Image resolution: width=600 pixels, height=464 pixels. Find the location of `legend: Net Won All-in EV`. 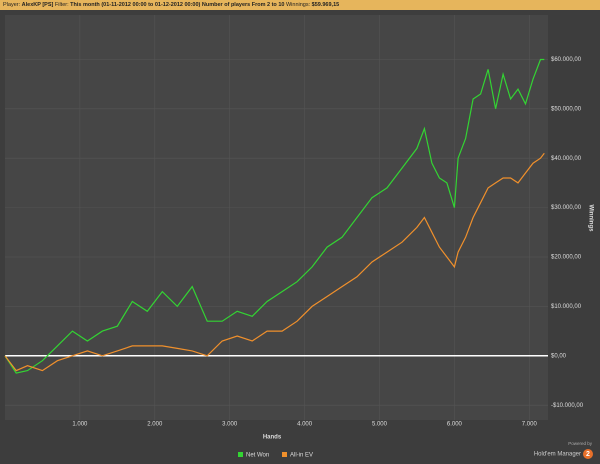

legend: Net Won All-in EV is located at coordinates (275, 455).